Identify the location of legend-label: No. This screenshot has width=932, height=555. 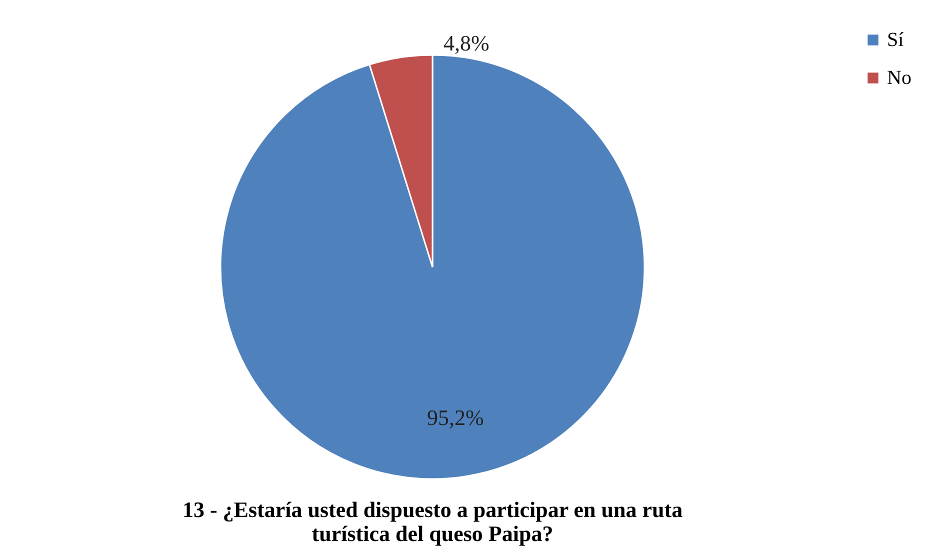
(899, 78).